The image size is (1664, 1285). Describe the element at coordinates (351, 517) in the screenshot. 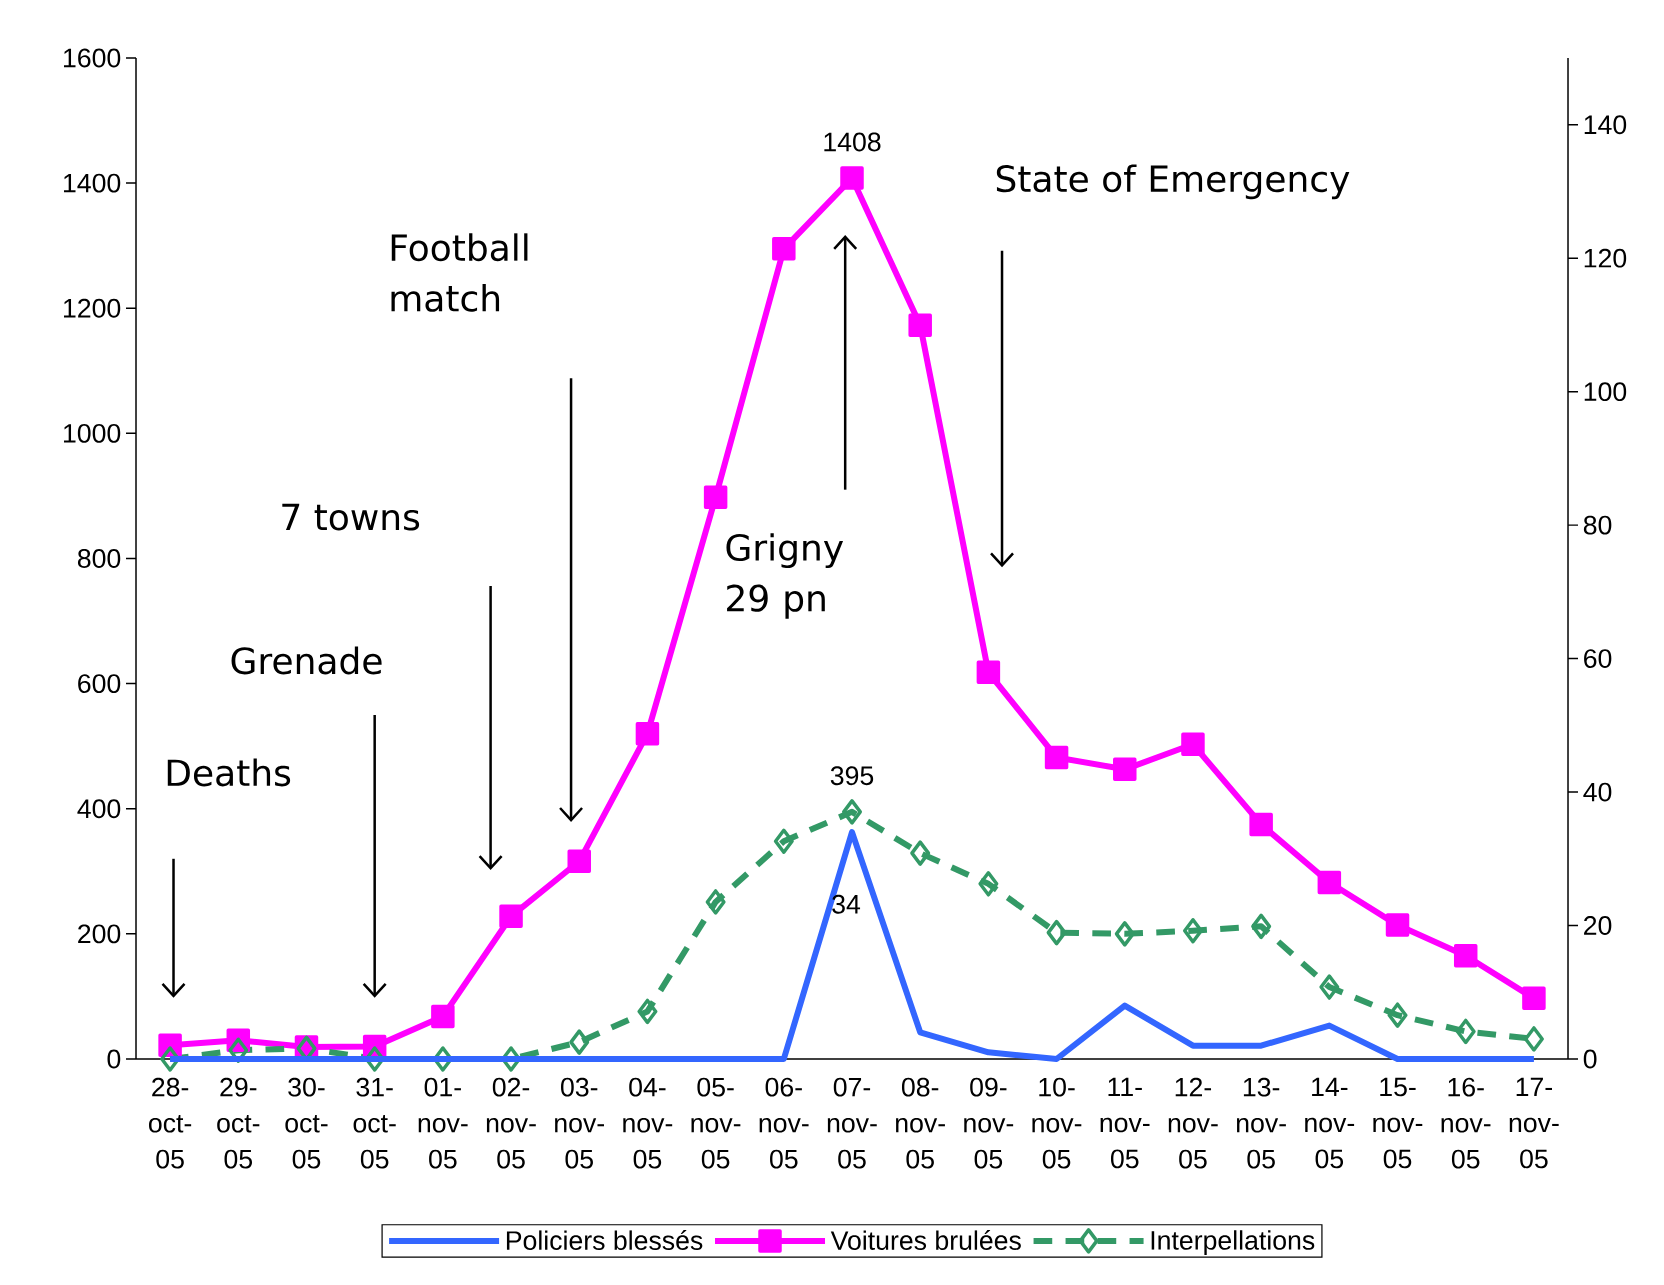

I see `annotation: 7 towns` at that location.